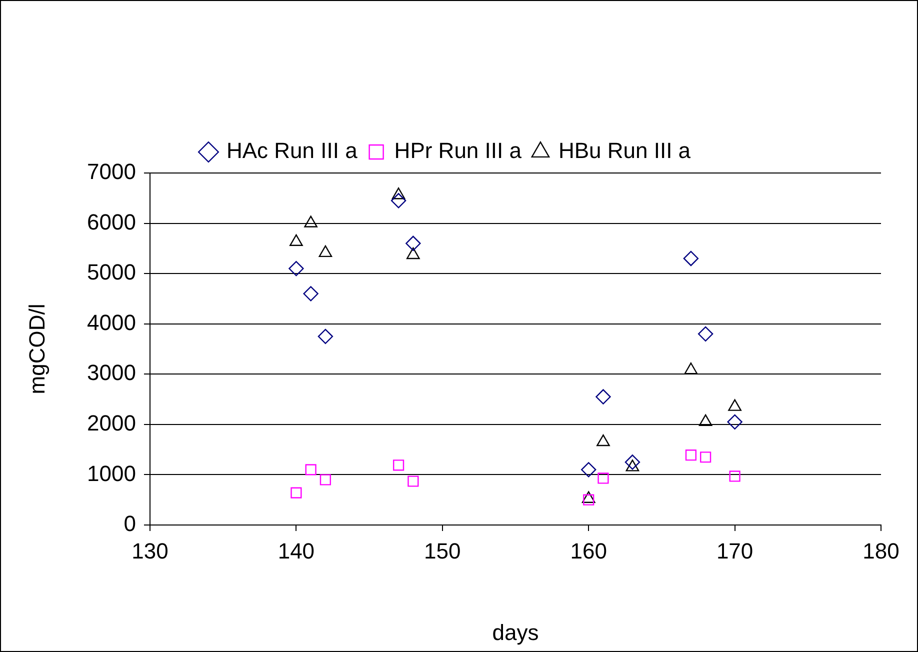  What do you see at coordinates (735, 551) in the screenshot?
I see `x-tick-label: 170` at bounding box center [735, 551].